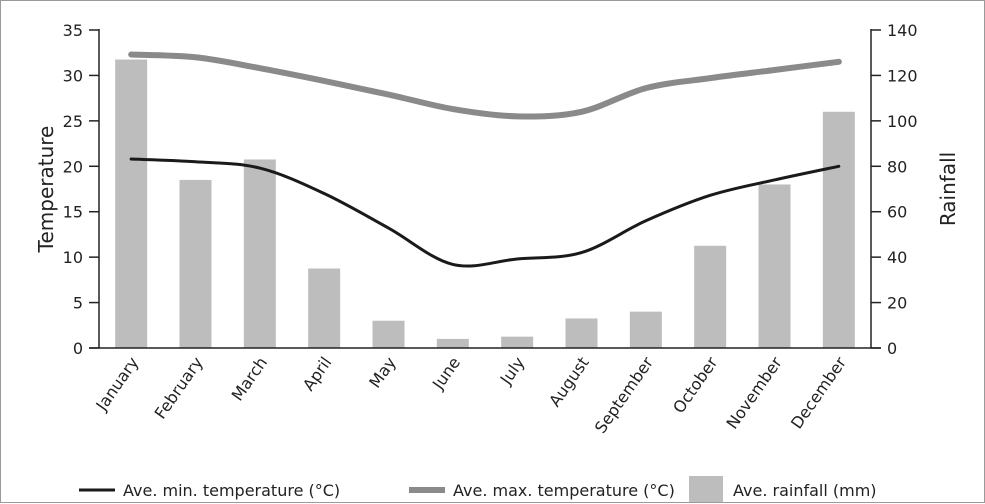 This screenshot has width=985, height=504. Describe the element at coordinates (73, 166) in the screenshot. I see `left-tick-label: 20` at that location.